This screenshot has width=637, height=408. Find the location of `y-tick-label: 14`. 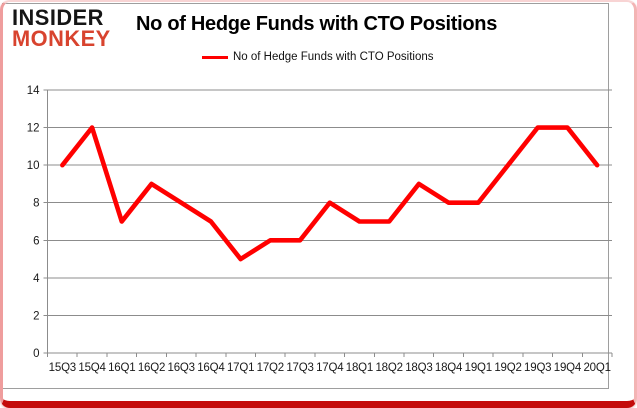

y-tick-label: 14 is located at coordinates (33, 91).